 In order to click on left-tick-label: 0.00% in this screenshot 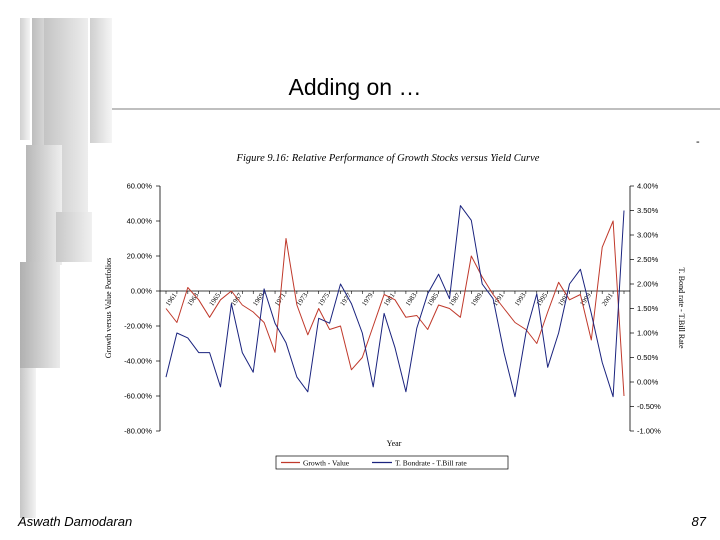, I will do `click(142, 291)`.